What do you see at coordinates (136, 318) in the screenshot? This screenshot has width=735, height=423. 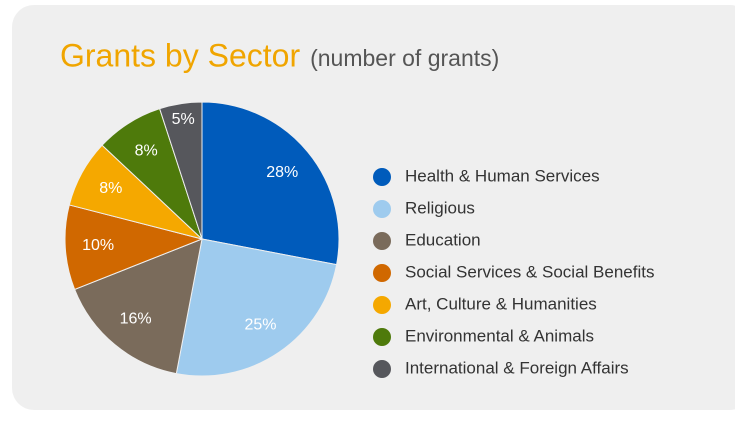 I see `slice-label: 16%` at bounding box center [136, 318].